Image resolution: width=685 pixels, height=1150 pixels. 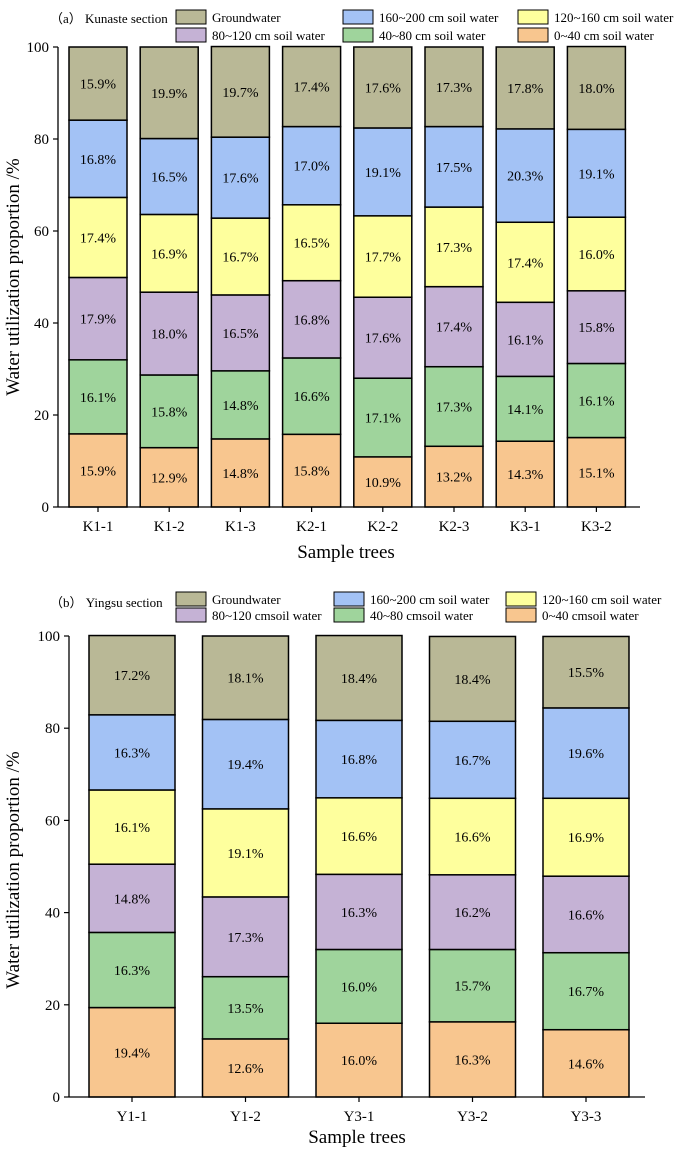 What do you see at coordinates (472, 987) in the screenshot?
I see `panel-b-data-label: 15.7%` at bounding box center [472, 987].